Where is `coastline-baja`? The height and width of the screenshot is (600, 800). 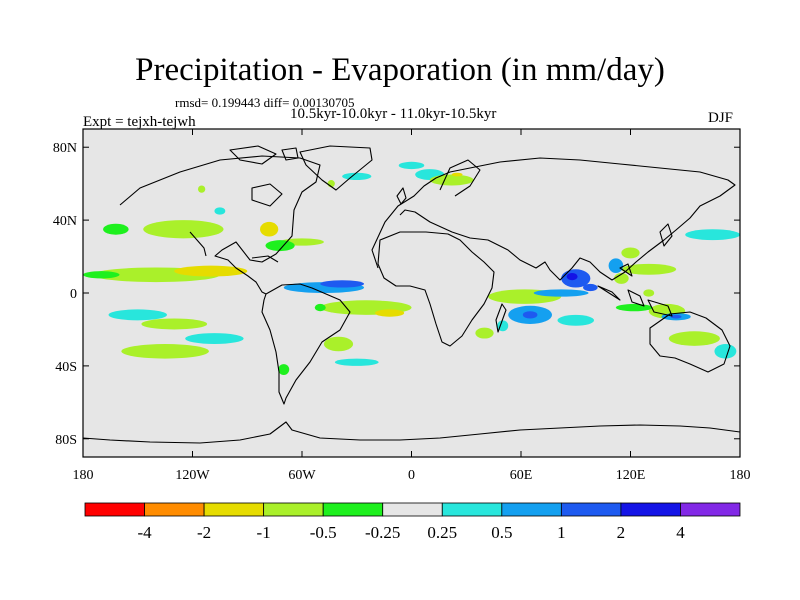
coastline-baja is located at coordinates (198, 244).